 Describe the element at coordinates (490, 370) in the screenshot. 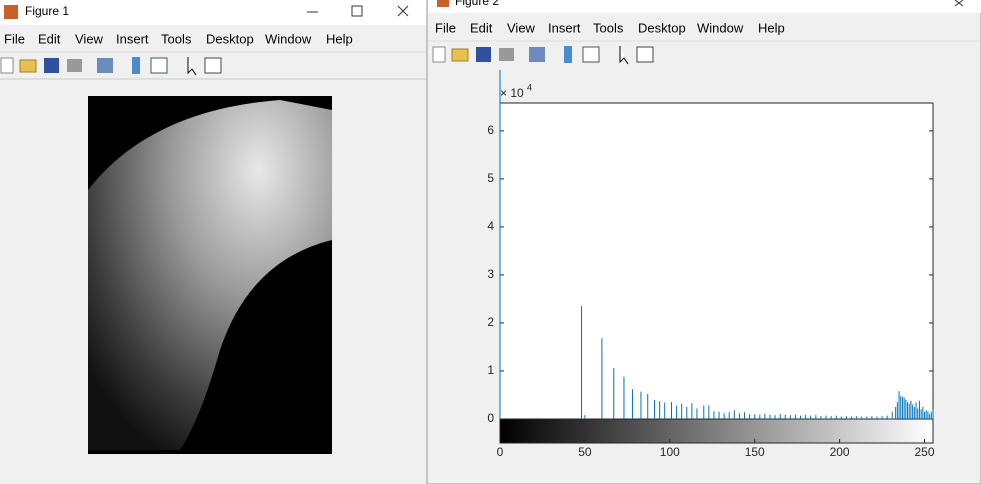

I see `y-tick-label: 1` at that location.